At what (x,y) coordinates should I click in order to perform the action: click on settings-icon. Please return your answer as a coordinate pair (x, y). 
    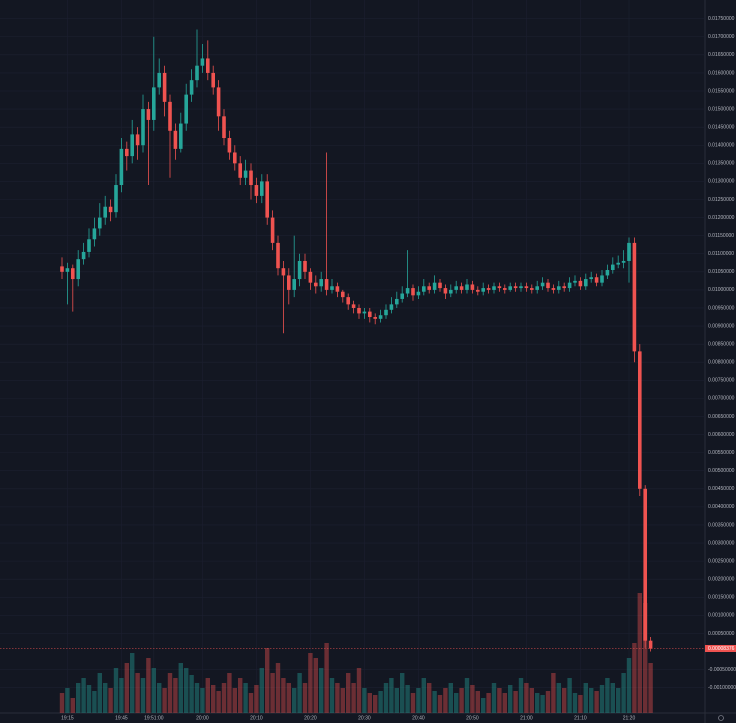
    Looking at the image, I should click on (721, 718).